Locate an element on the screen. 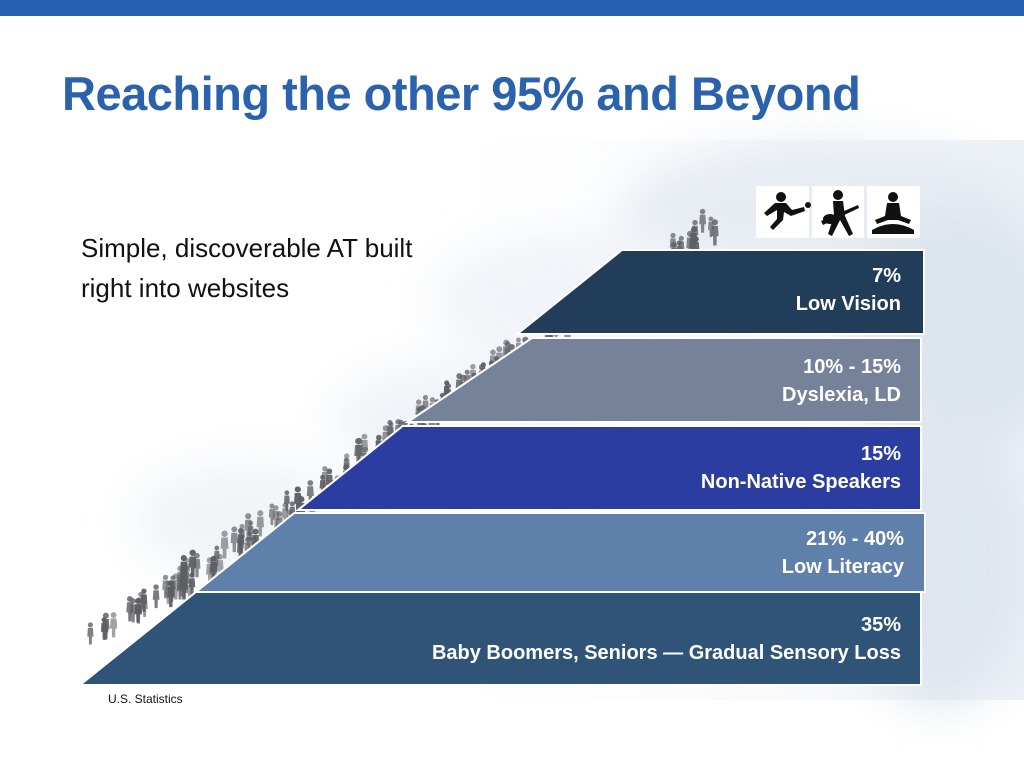 The width and height of the screenshot is (1024, 768). top-accent-bar is located at coordinates (512, 8).